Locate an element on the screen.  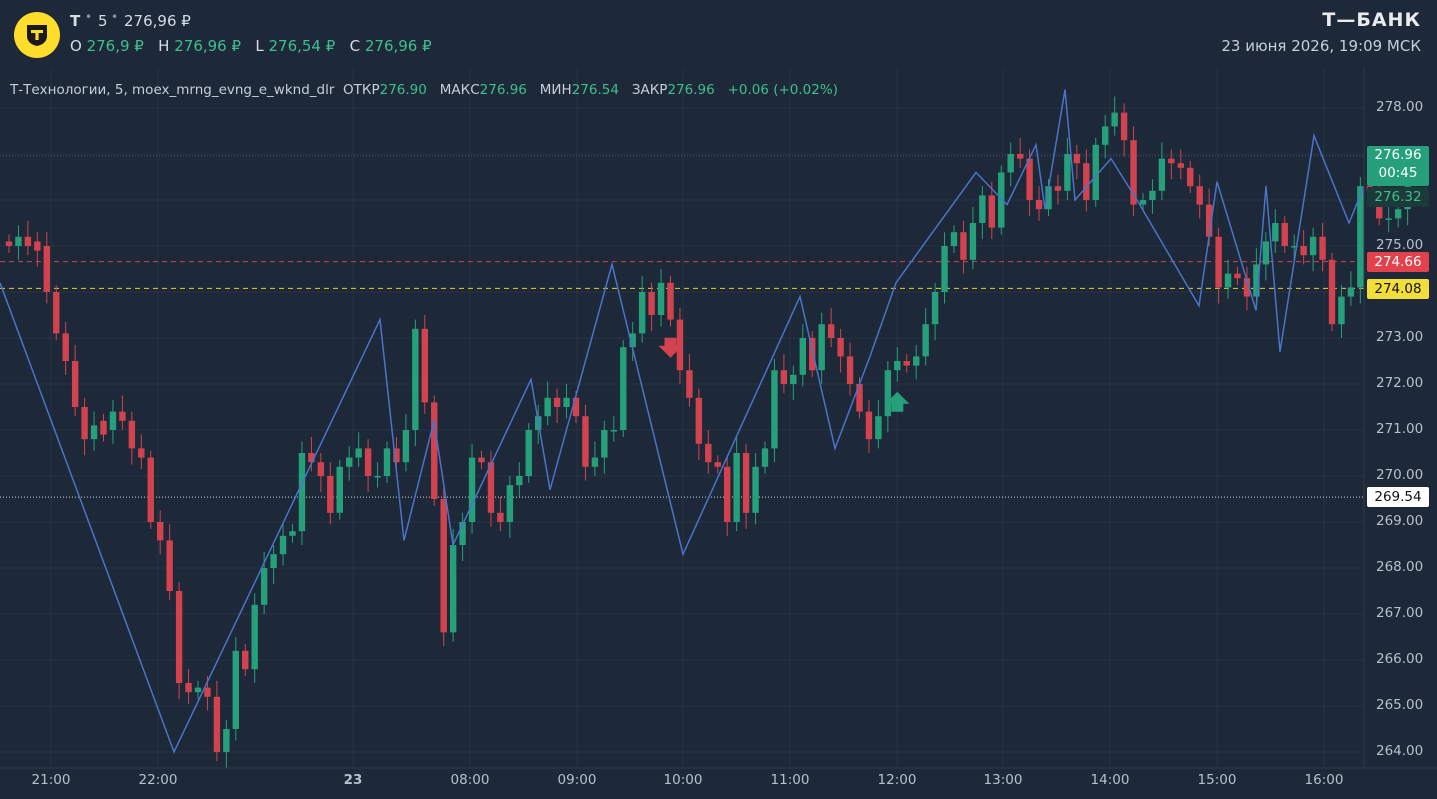
high-label: H is located at coordinates (164, 46).